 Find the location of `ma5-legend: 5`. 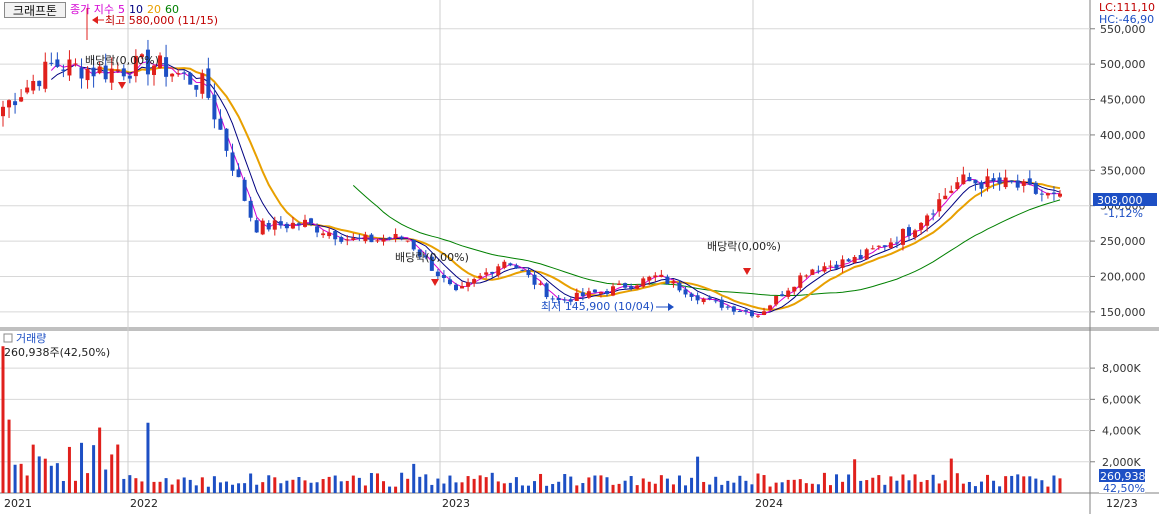

ma5-legend: 5 is located at coordinates (121, 9).